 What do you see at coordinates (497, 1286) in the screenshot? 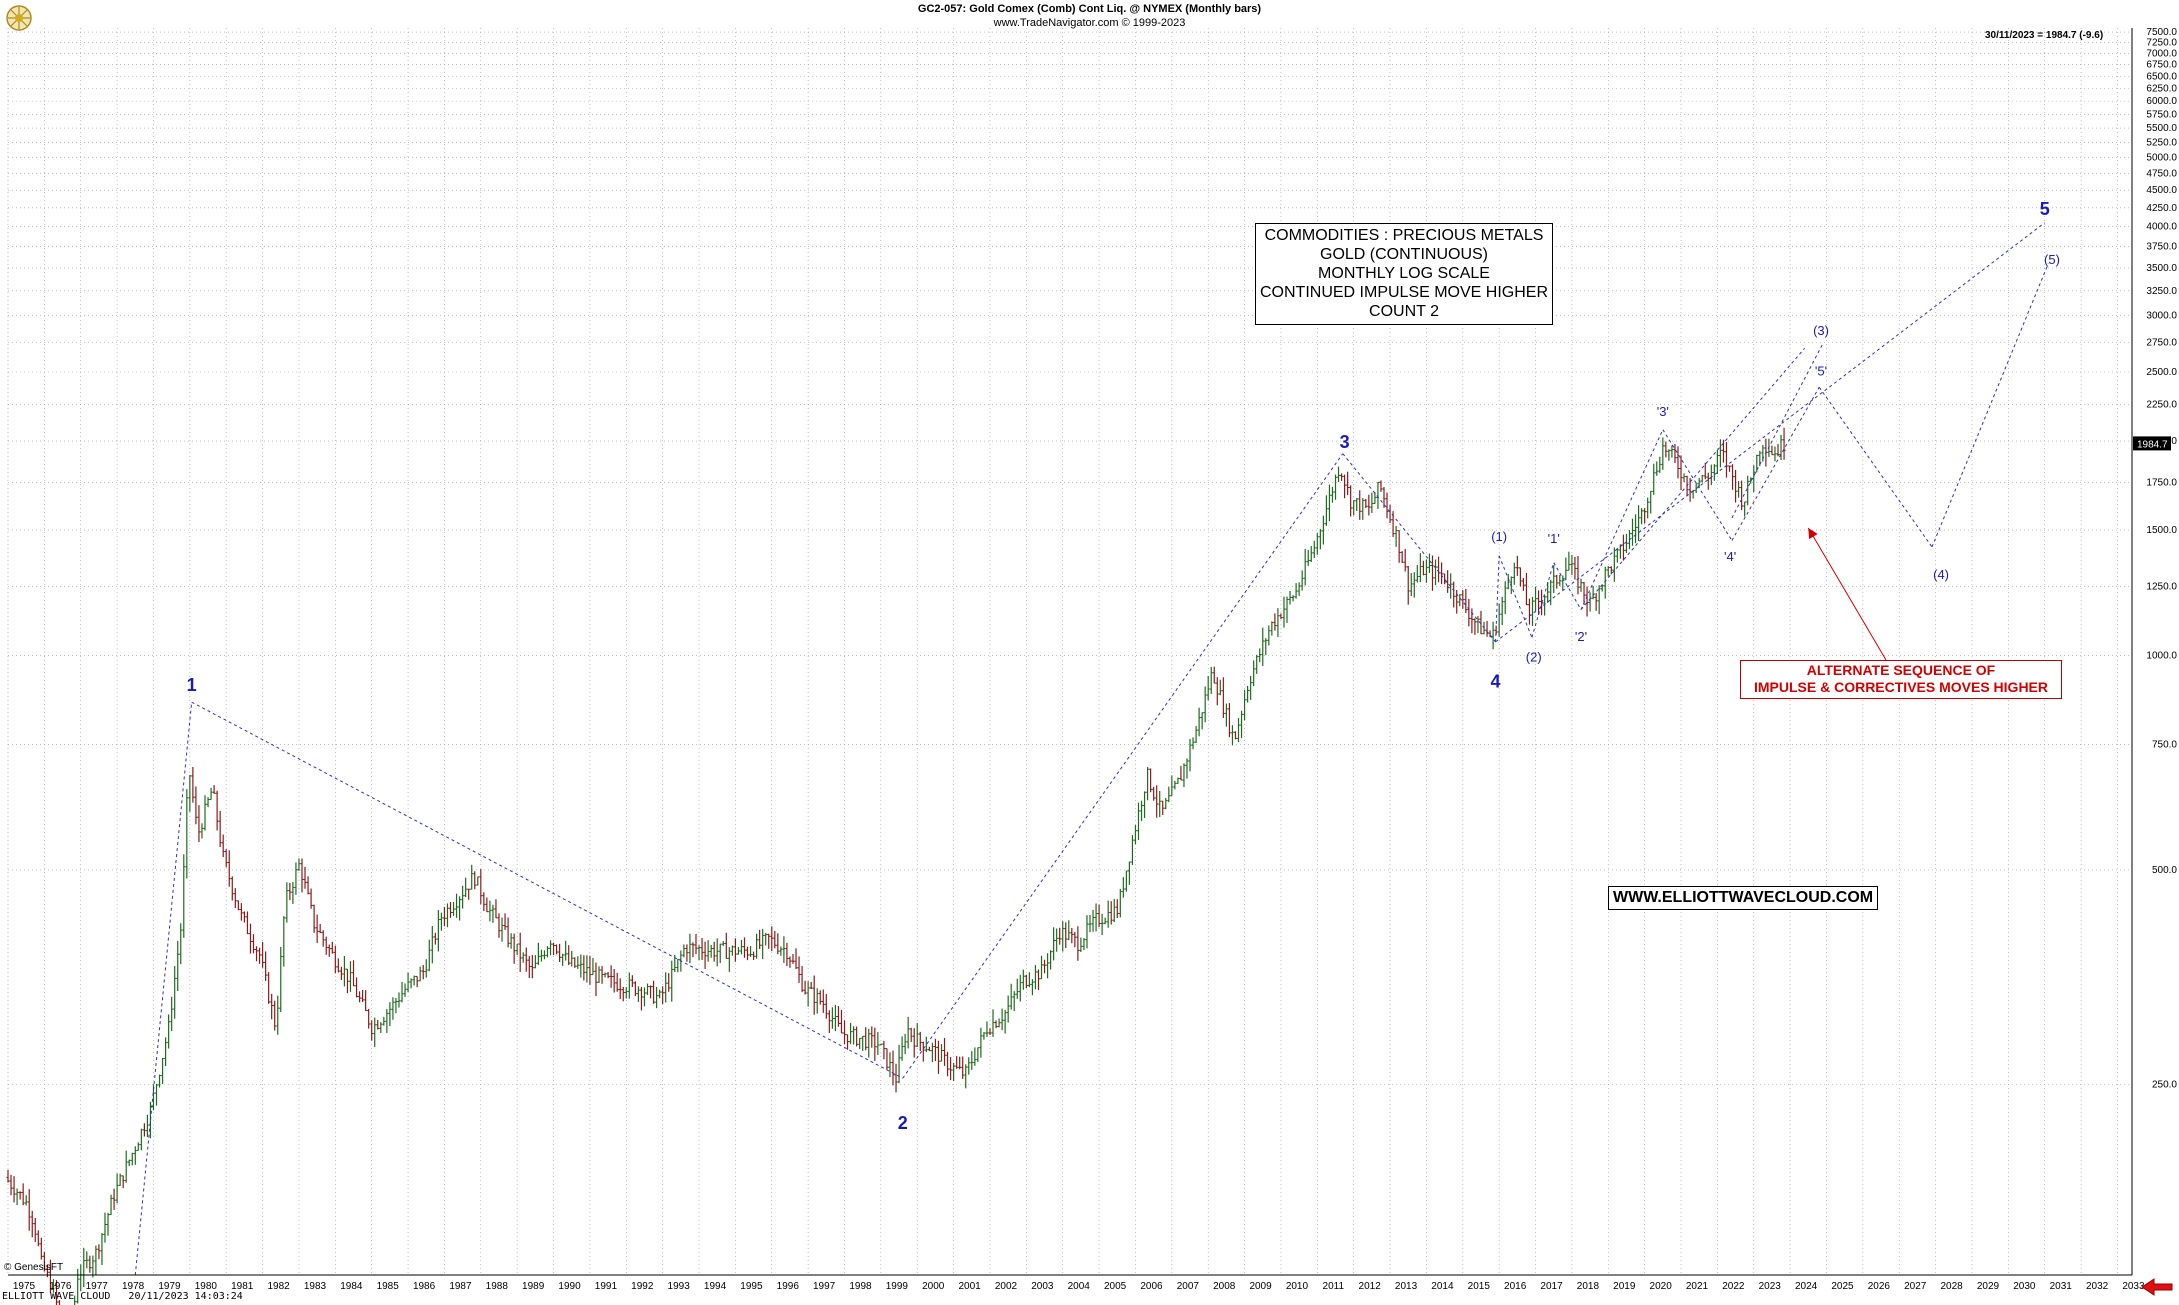
I see `x-tick-label: 1988` at bounding box center [497, 1286].